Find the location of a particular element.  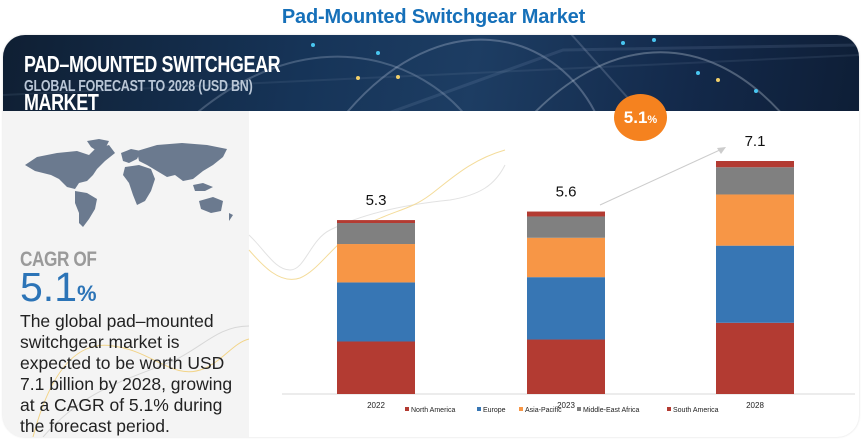

legend-label: North America is located at coordinates (433, 410).